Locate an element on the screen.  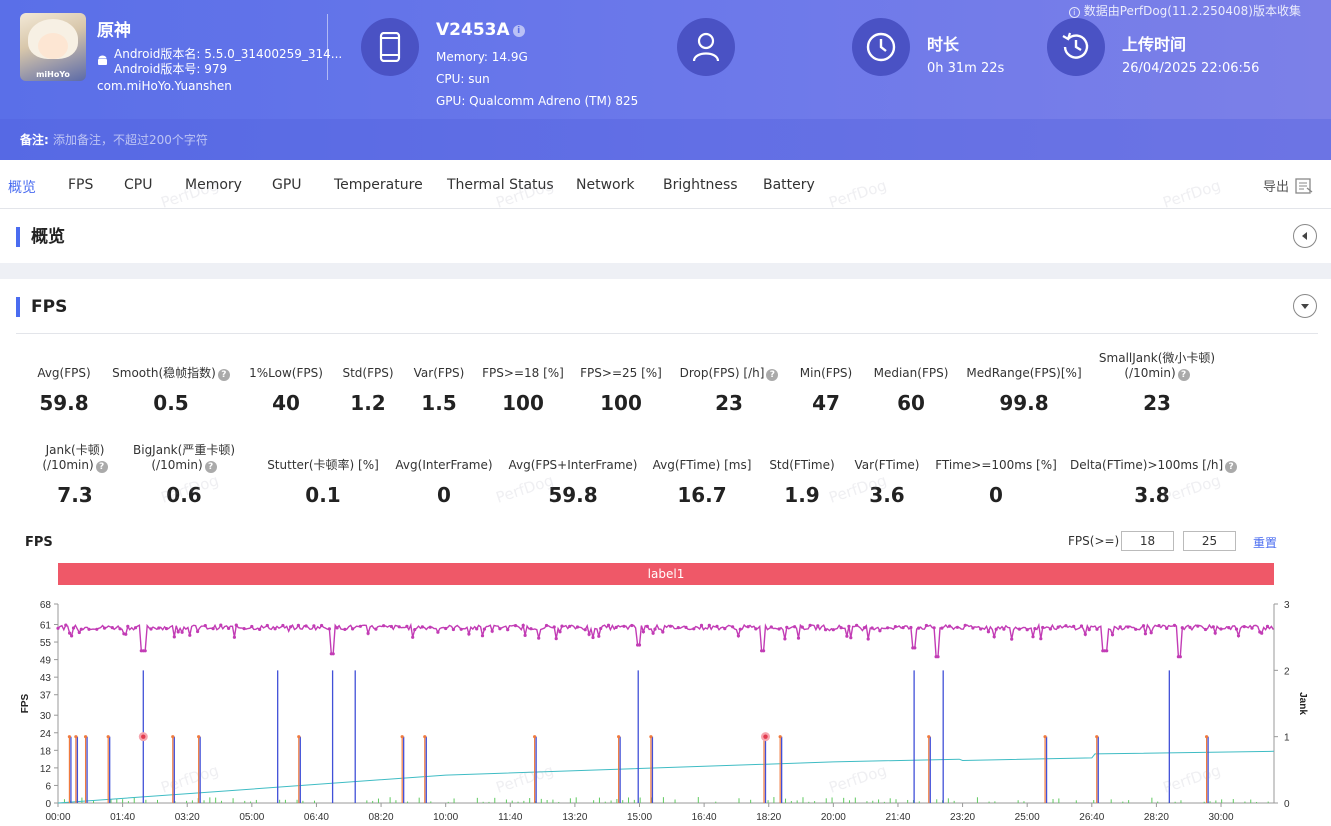
device-gpu: GPU: Qualcomm Adreno (TM) 825 is located at coordinates (537, 101).